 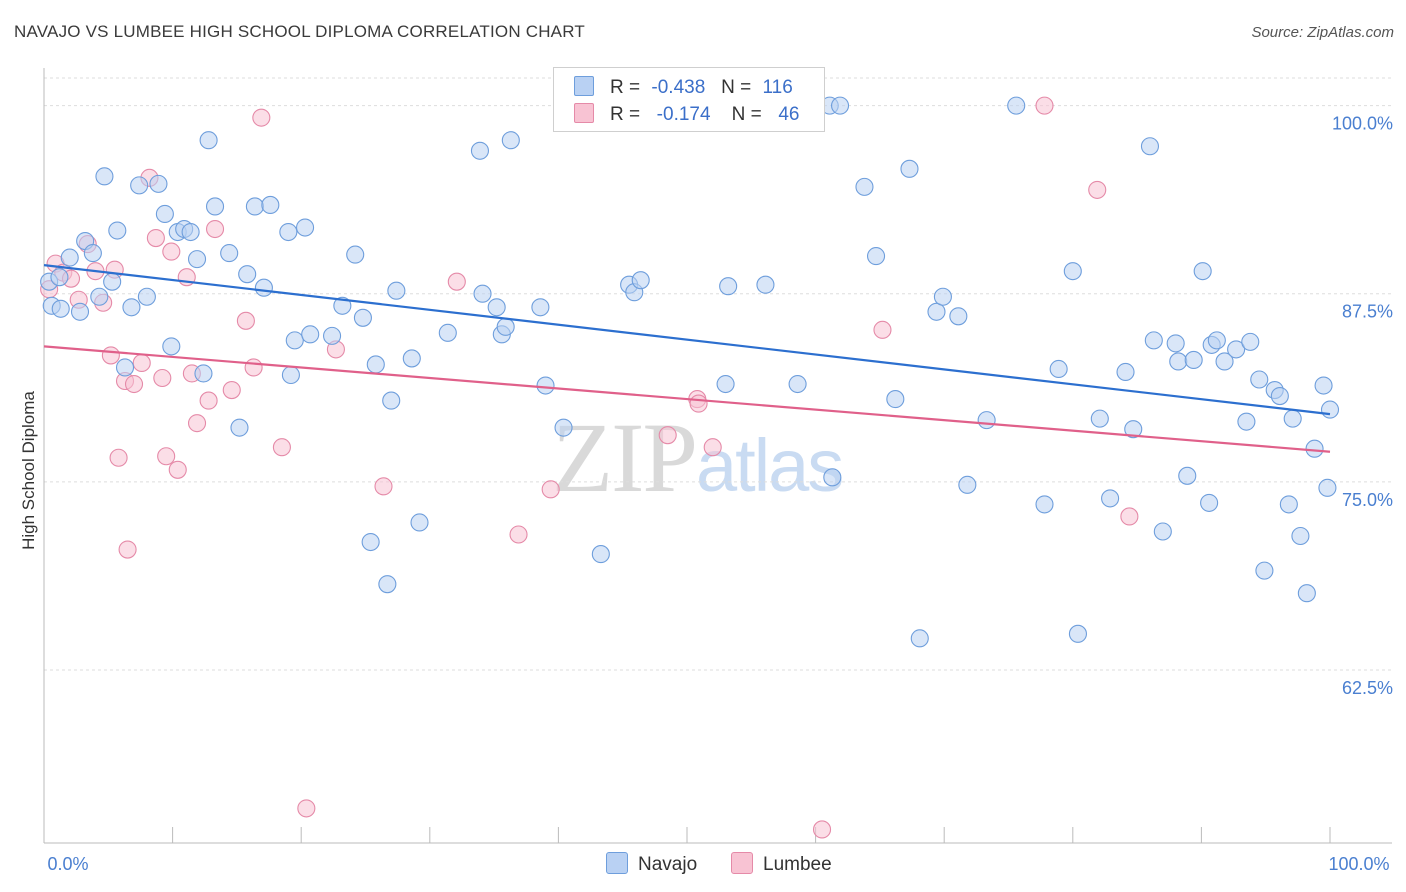 What do you see at coordinates (1322, 32) in the screenshot?
I see `source-label: Source: ZipAtlas.com` at bounding box center [1322, 32].